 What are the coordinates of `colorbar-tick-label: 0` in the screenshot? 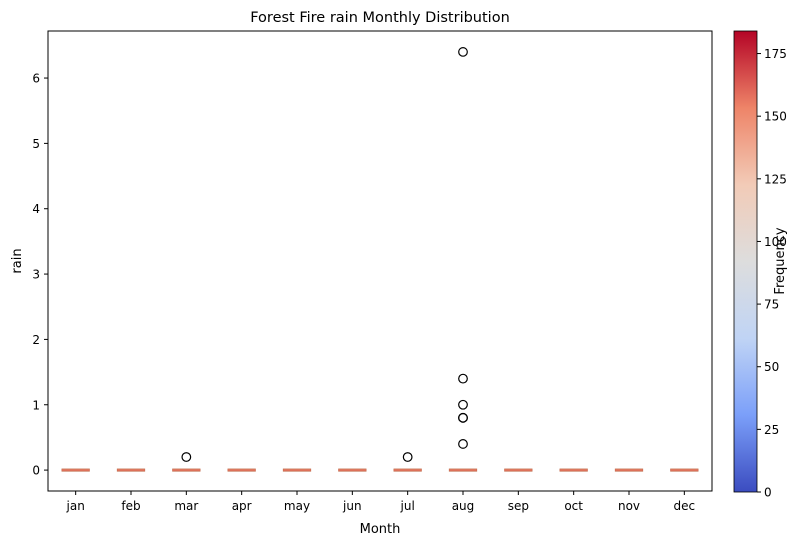 It's located at (768, 493).